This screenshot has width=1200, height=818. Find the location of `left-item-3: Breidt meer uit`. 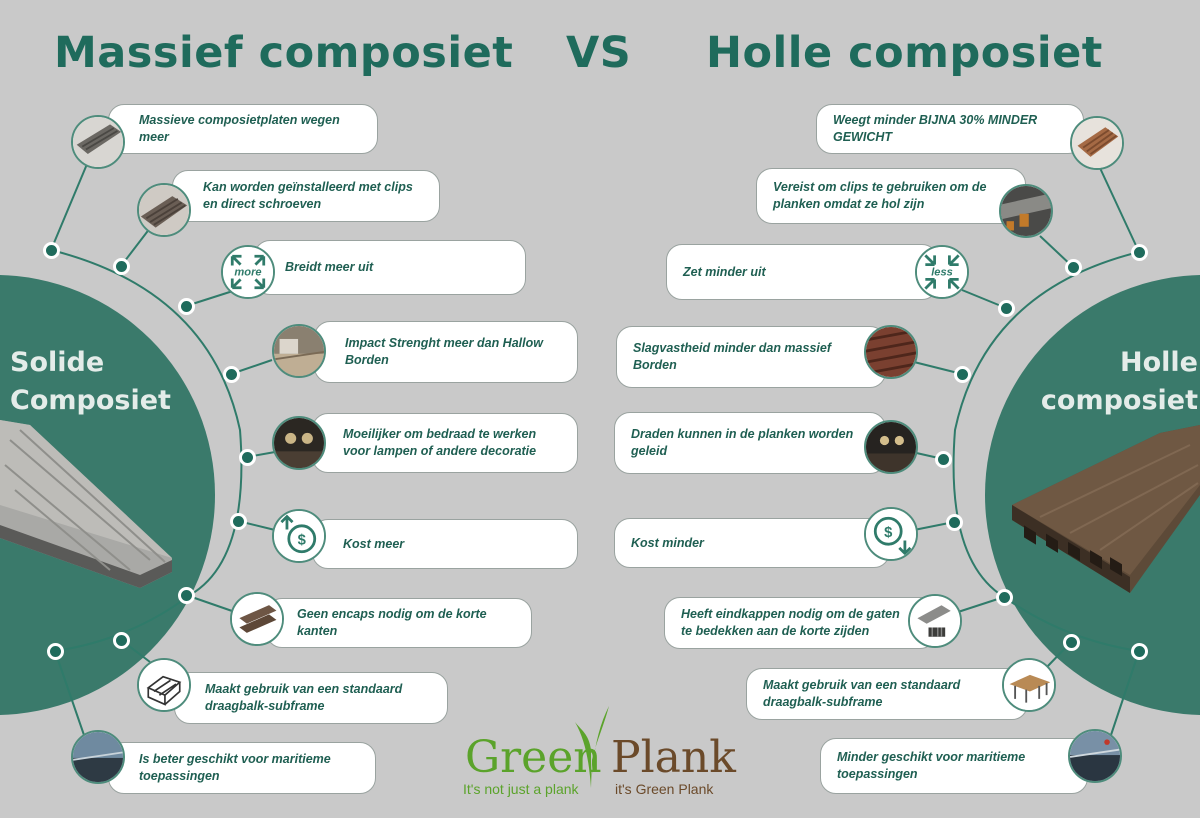

left-item-3: Breidt meer uit is located at coordinates (390, 267).